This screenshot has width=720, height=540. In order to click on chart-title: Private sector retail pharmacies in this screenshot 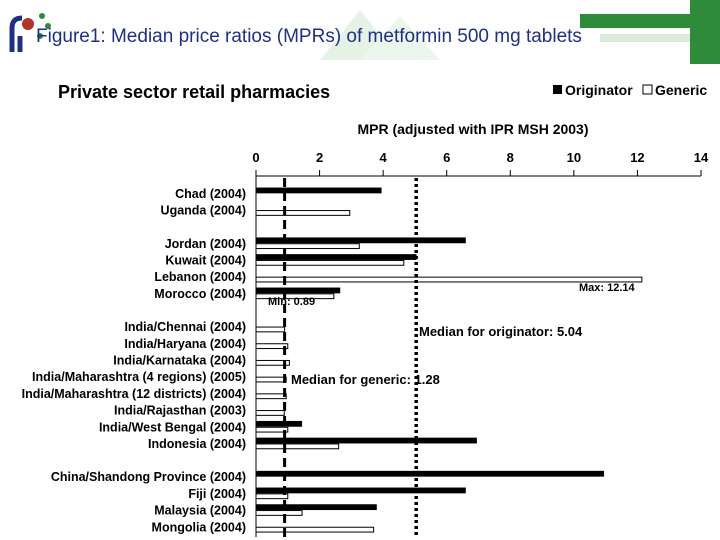, I will do `click(194, 92)`.